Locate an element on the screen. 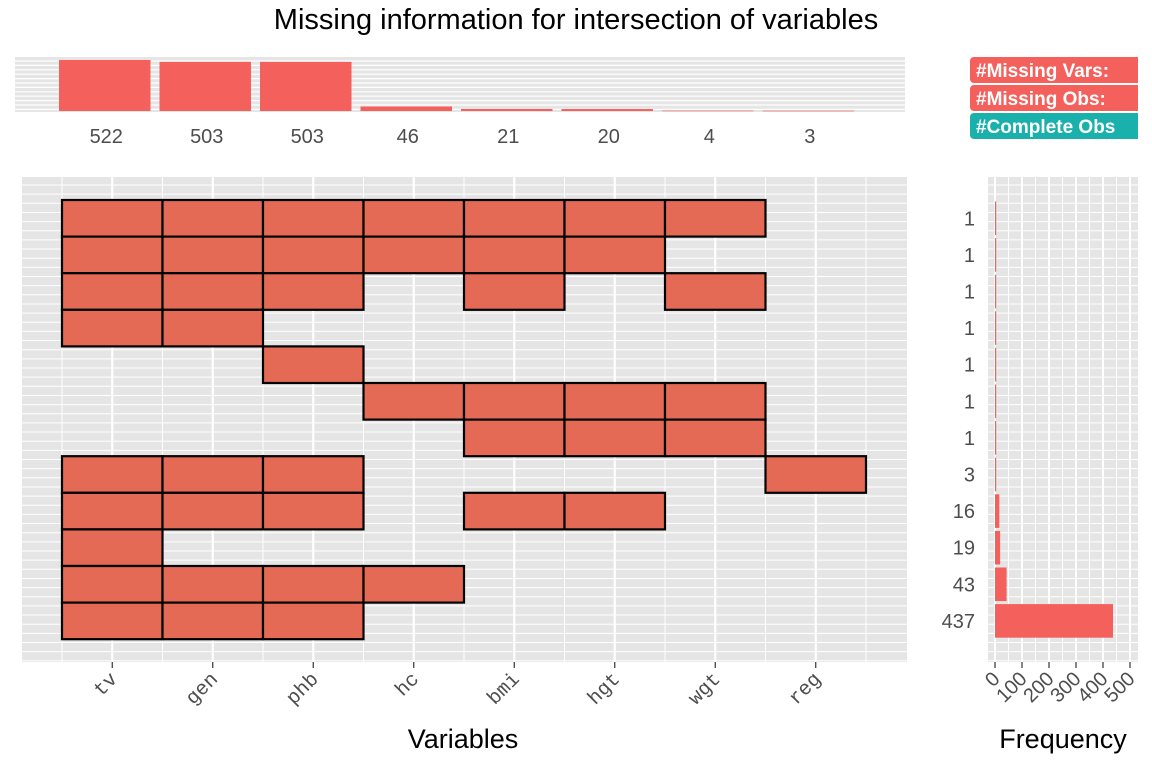 The image size is (1152, 768). missing-tile-reg is located at coordinates (816, 474).